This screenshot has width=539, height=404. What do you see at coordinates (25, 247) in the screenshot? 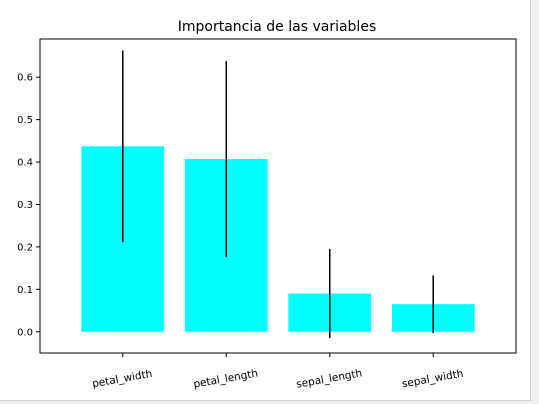
I see `y-tick-label: 0.2` at bounding box center [25, 247].